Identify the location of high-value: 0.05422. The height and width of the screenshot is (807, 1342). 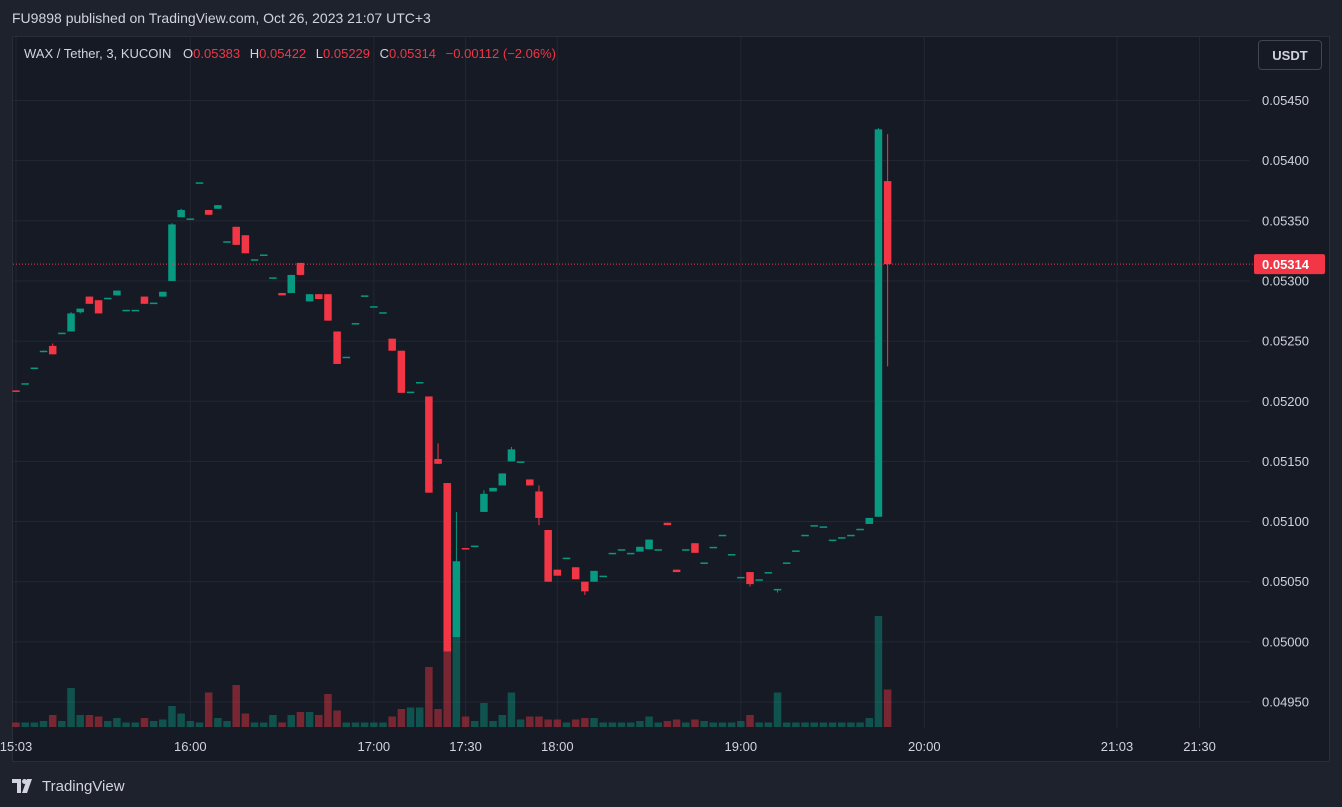
(283, 53).